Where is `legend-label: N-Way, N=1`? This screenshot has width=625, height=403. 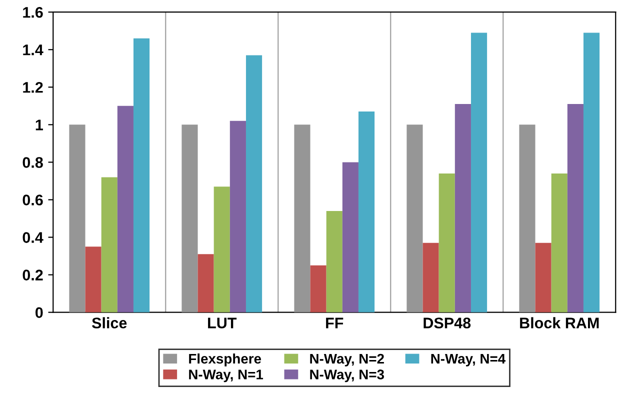 legend-label: N-Way, N=1 is located at coordinates (226, 376).